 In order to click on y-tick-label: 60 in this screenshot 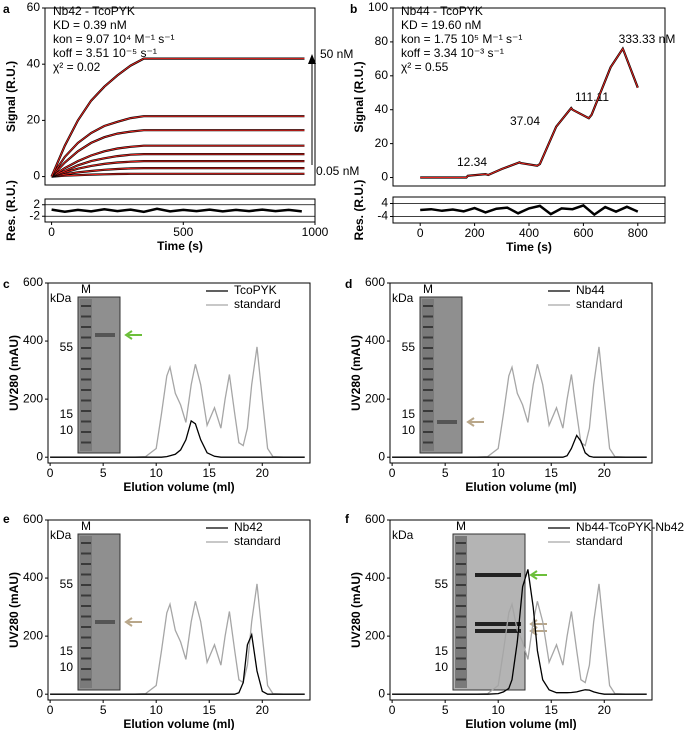, I will do `click(34, 7)`.